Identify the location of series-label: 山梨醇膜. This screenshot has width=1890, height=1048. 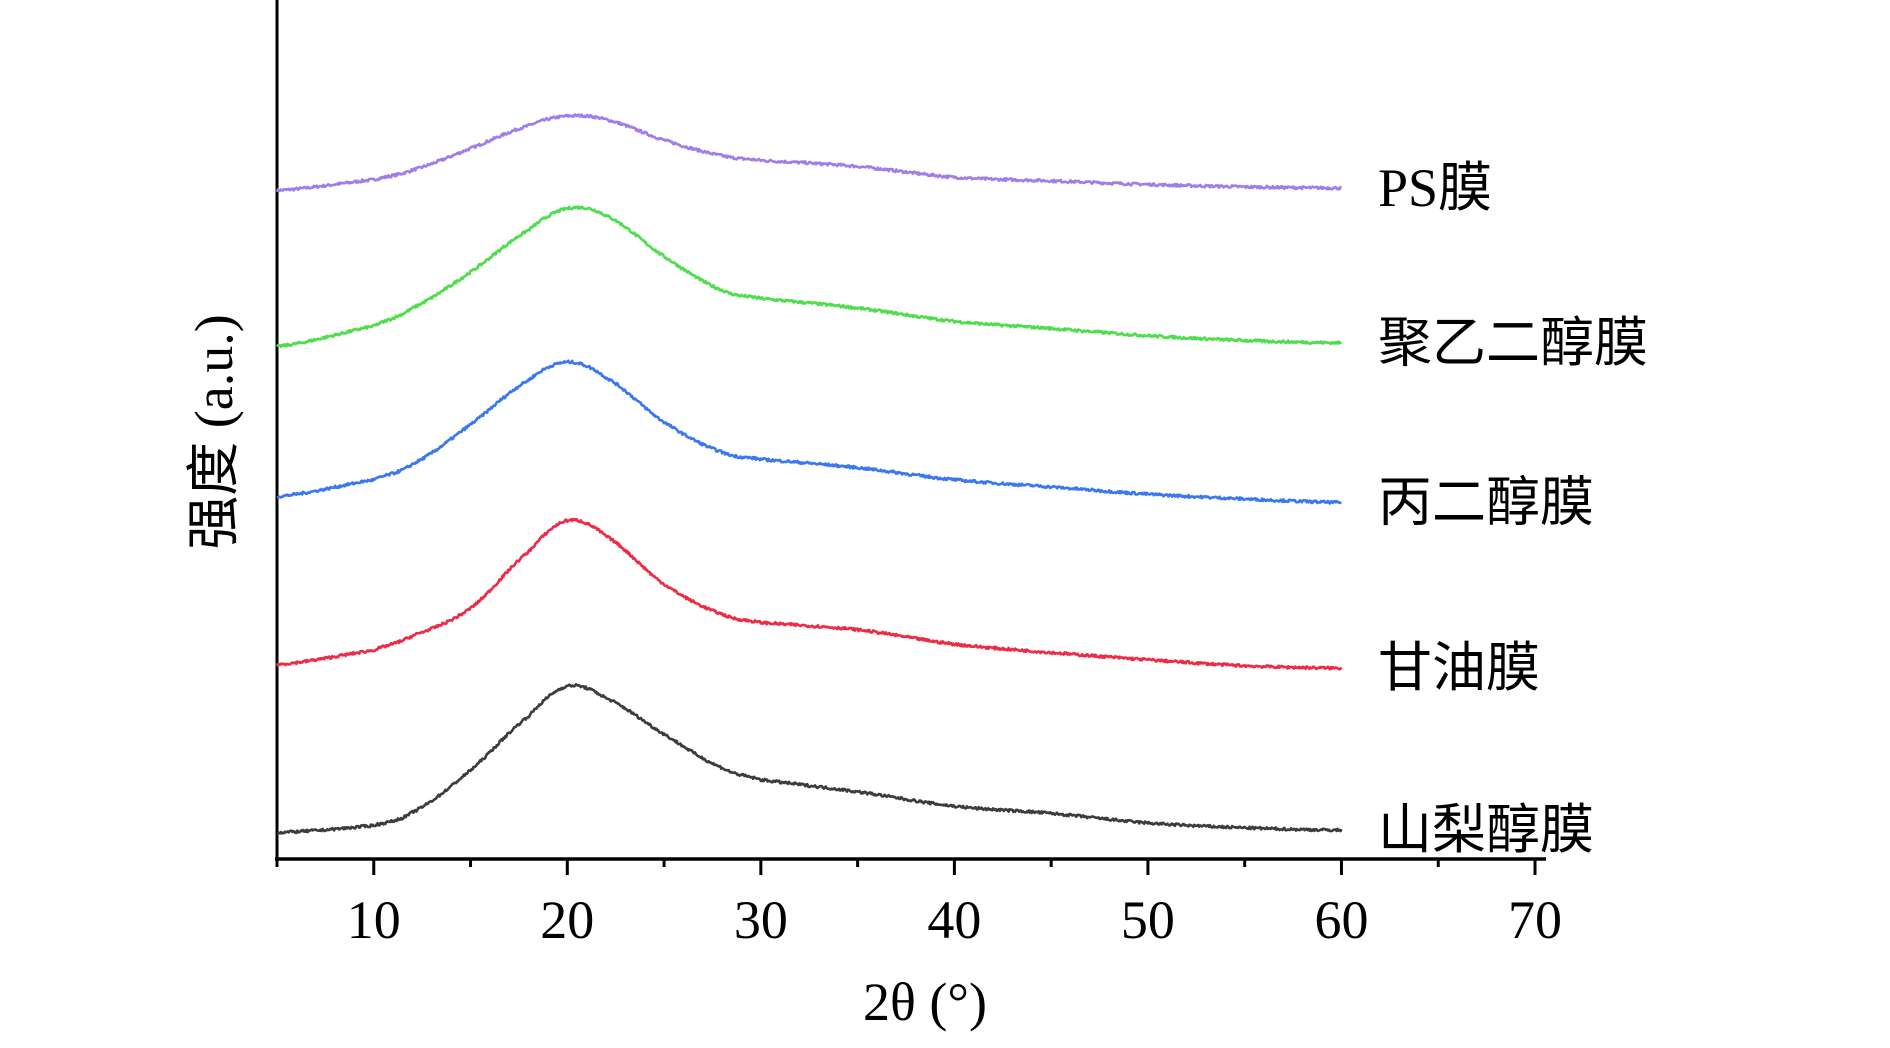
(1486, 830).